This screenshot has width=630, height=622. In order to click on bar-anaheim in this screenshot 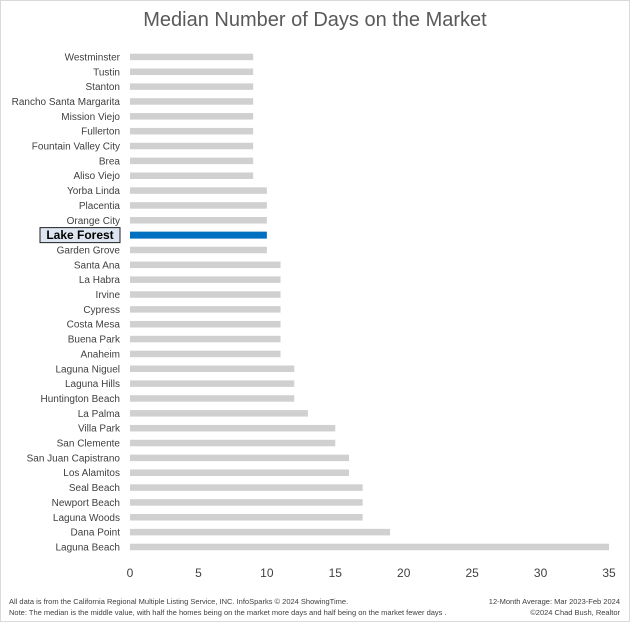, I will do `click(205, 354)`.